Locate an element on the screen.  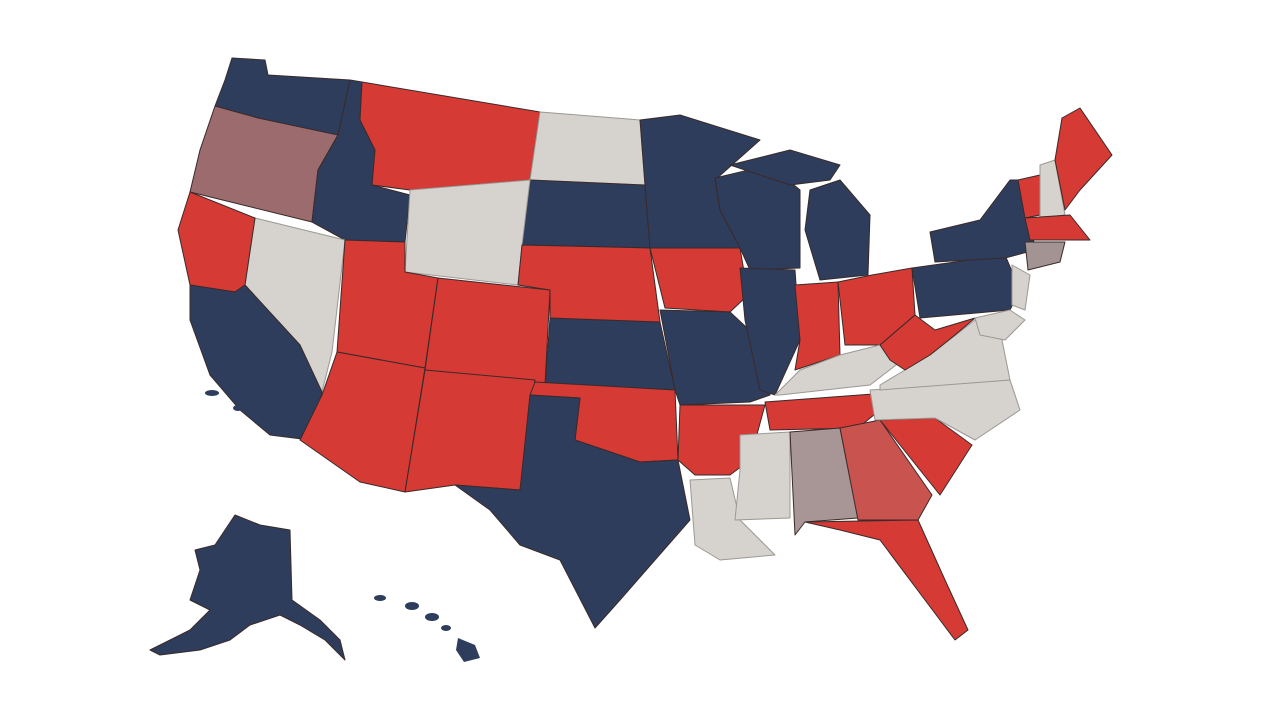
islands is located at coordinates (342, 526).